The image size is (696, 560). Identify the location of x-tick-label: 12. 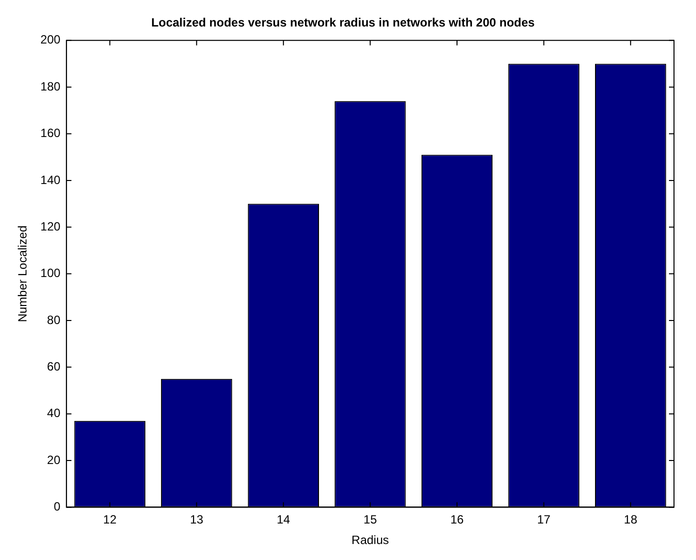
(110, 519).